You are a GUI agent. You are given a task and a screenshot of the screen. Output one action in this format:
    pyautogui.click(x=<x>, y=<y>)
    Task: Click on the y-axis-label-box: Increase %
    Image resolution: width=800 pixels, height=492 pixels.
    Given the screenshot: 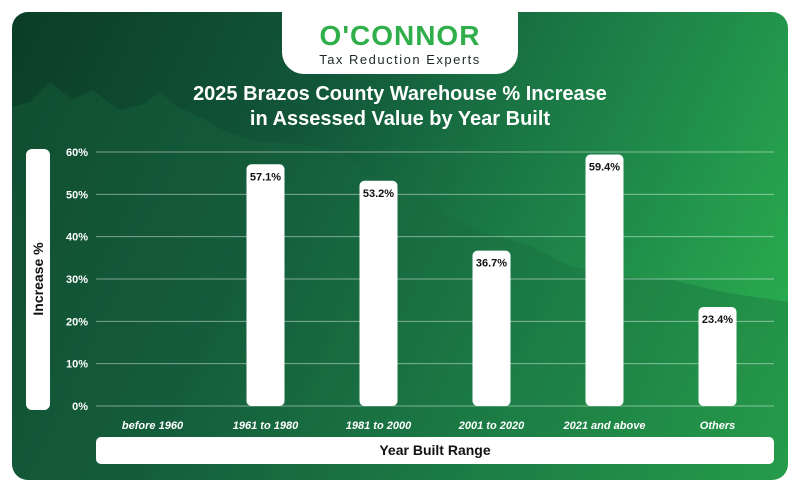 What is the action you would take?
    pyautogui.click(x=38, y=279)
    